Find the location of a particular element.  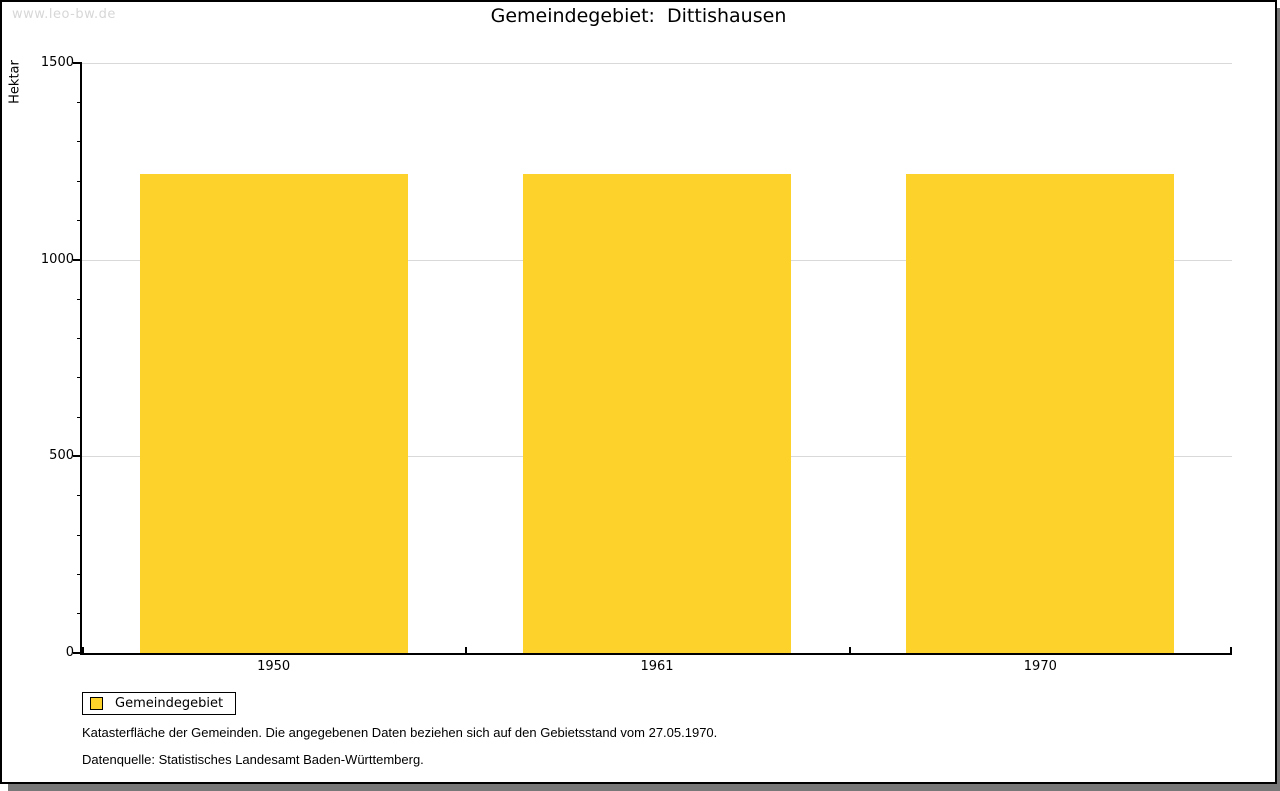

y-tick-label-1000: 1000 is located at coordinates (57, 259).